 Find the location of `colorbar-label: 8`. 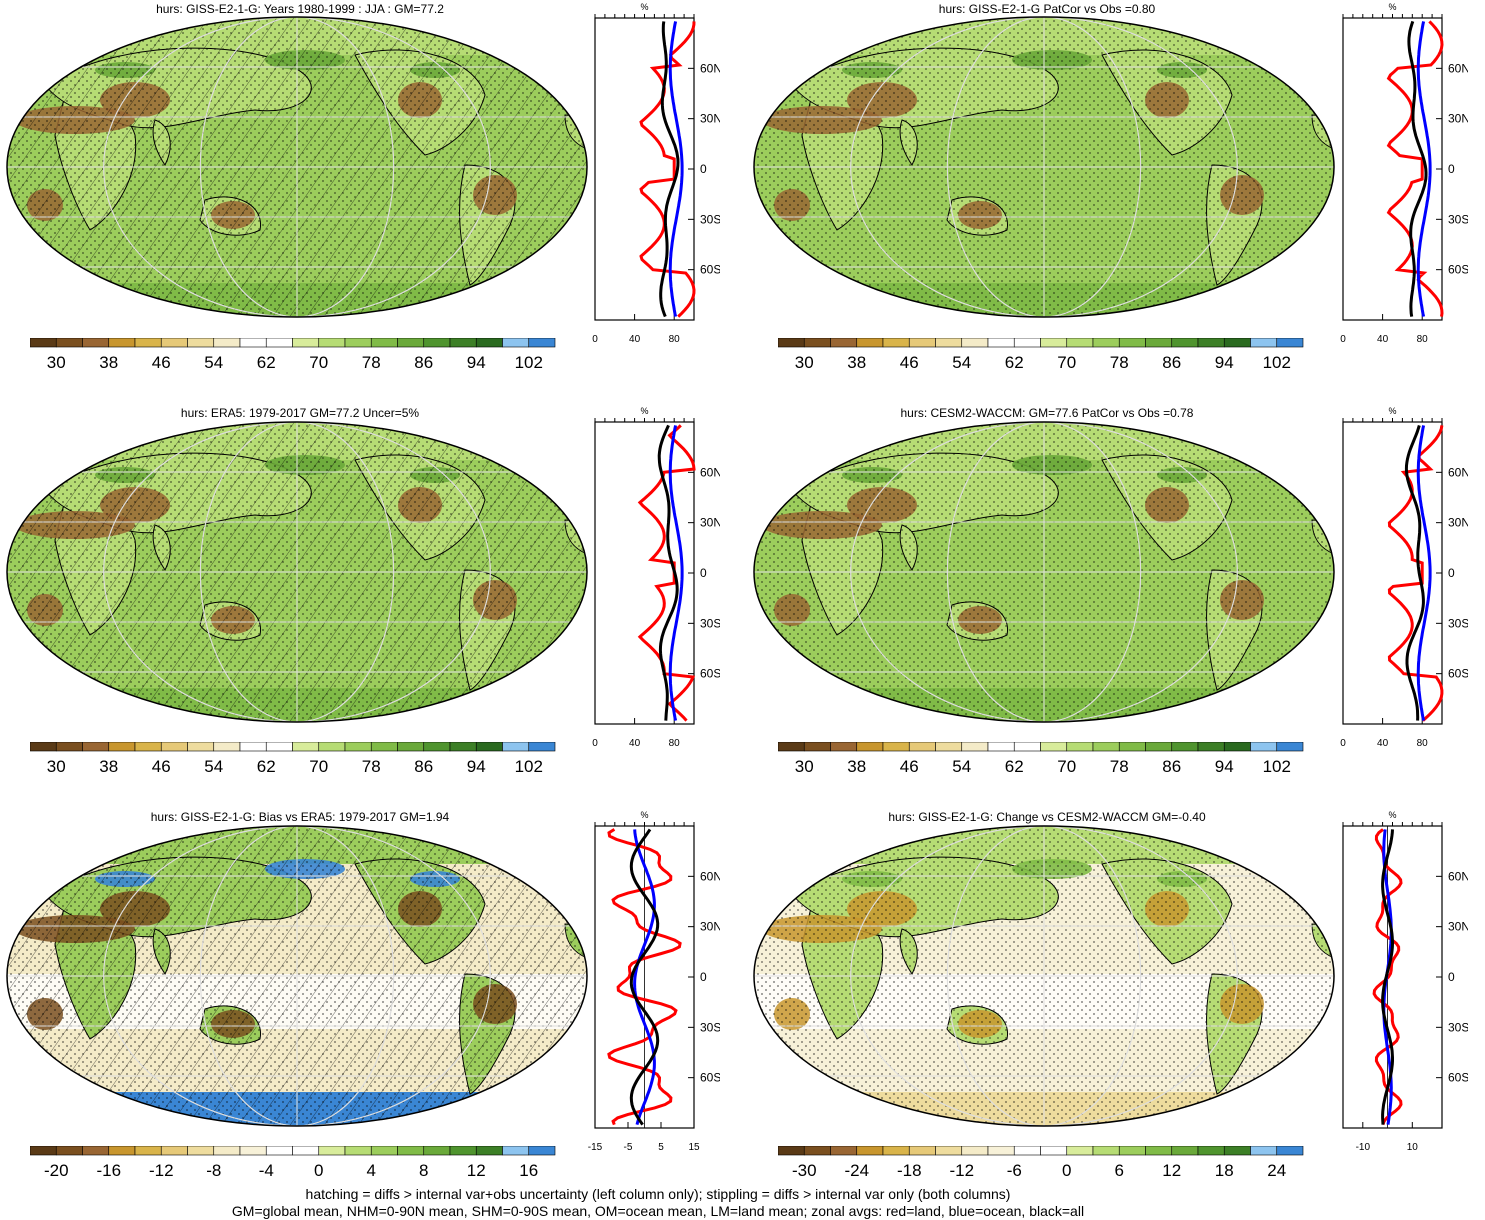

colorbar-label: 8 is located at coordinates (423, 1170).